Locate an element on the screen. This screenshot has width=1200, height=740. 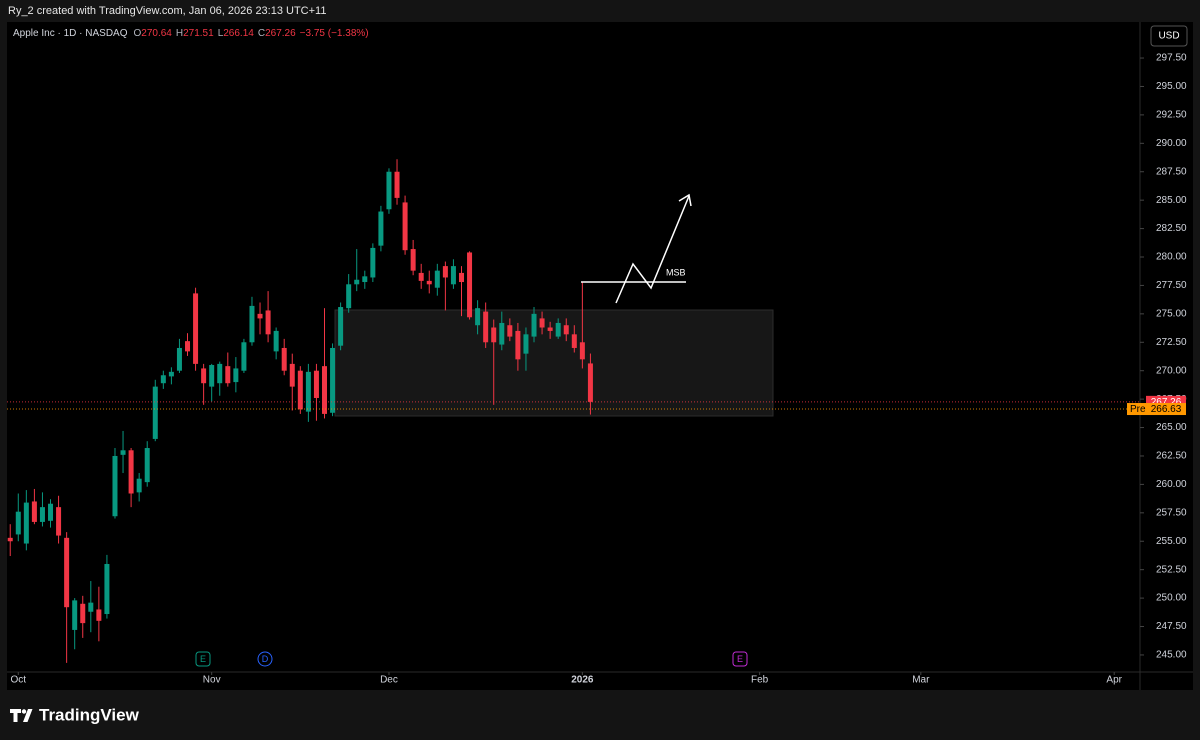
currency-label: USD is located at coordinates (1168, 36).